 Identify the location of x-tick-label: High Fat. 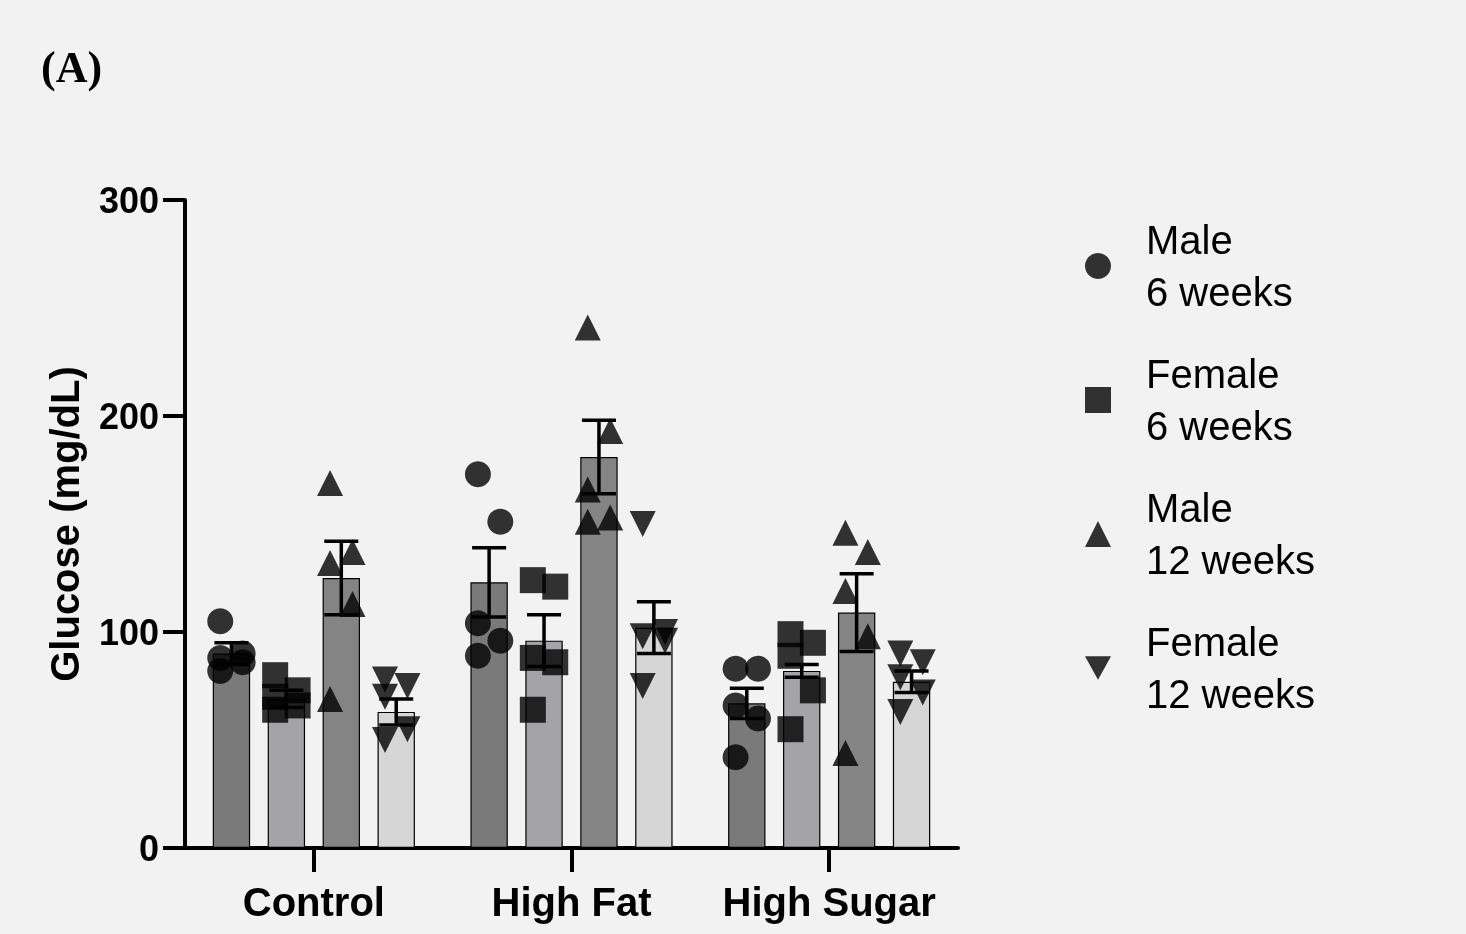
(571, 902).